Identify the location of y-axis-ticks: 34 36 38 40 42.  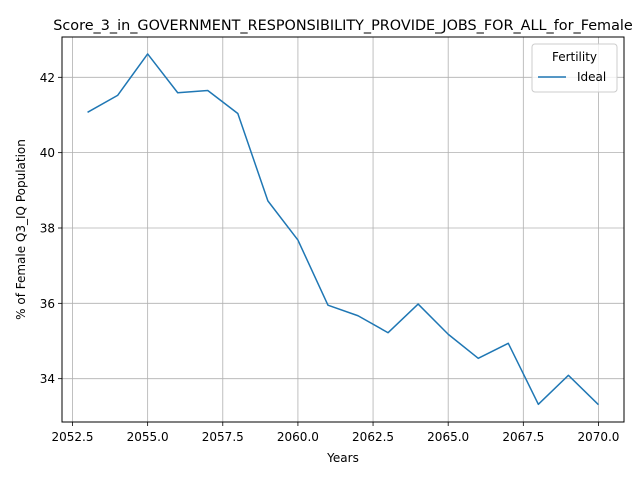
(51, 228).